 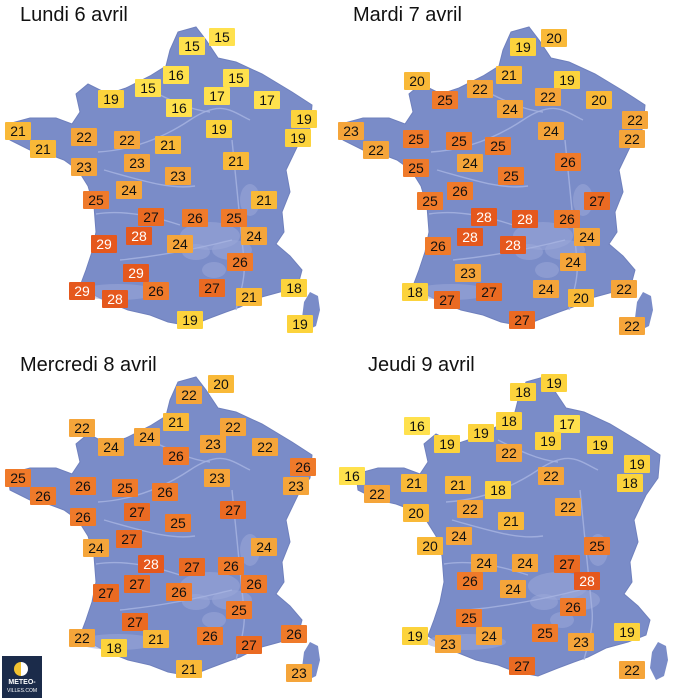 I want to click on temperature-label: 29, so click(x=136, y=273).